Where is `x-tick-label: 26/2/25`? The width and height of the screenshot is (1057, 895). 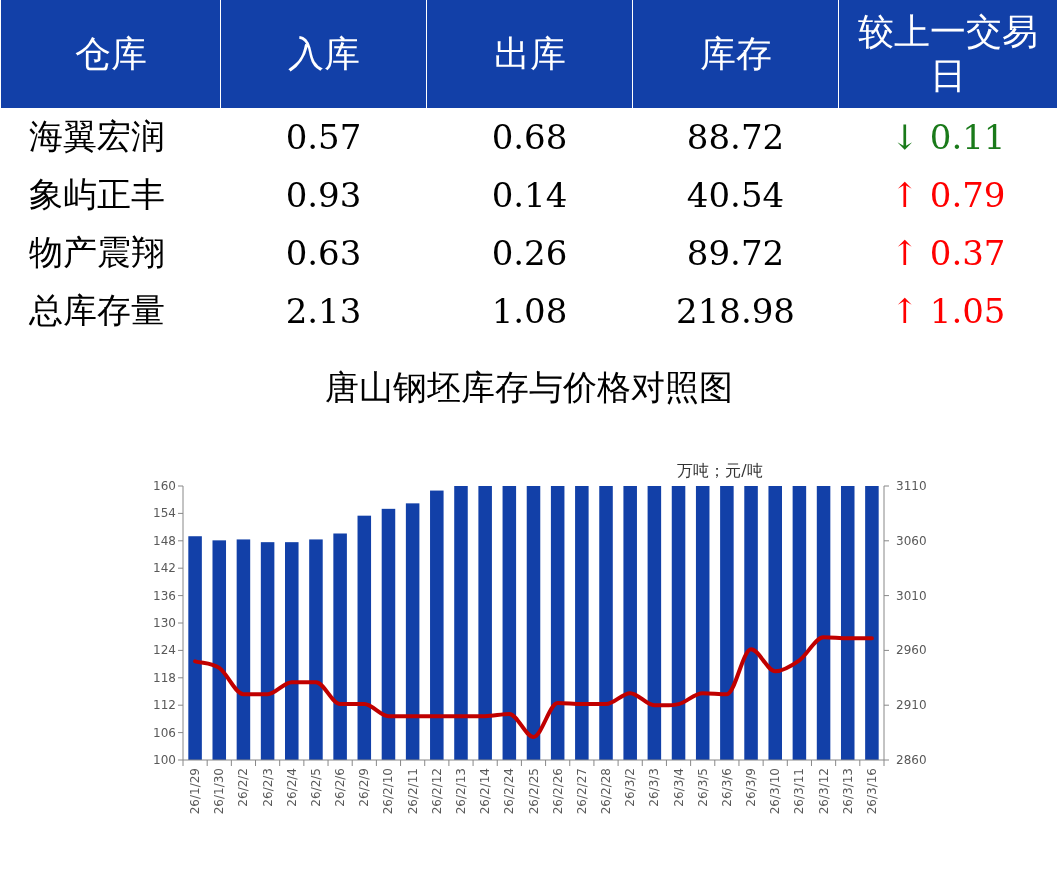
x-tick-label: 26/2/25 is located at coordinates (533, 791).